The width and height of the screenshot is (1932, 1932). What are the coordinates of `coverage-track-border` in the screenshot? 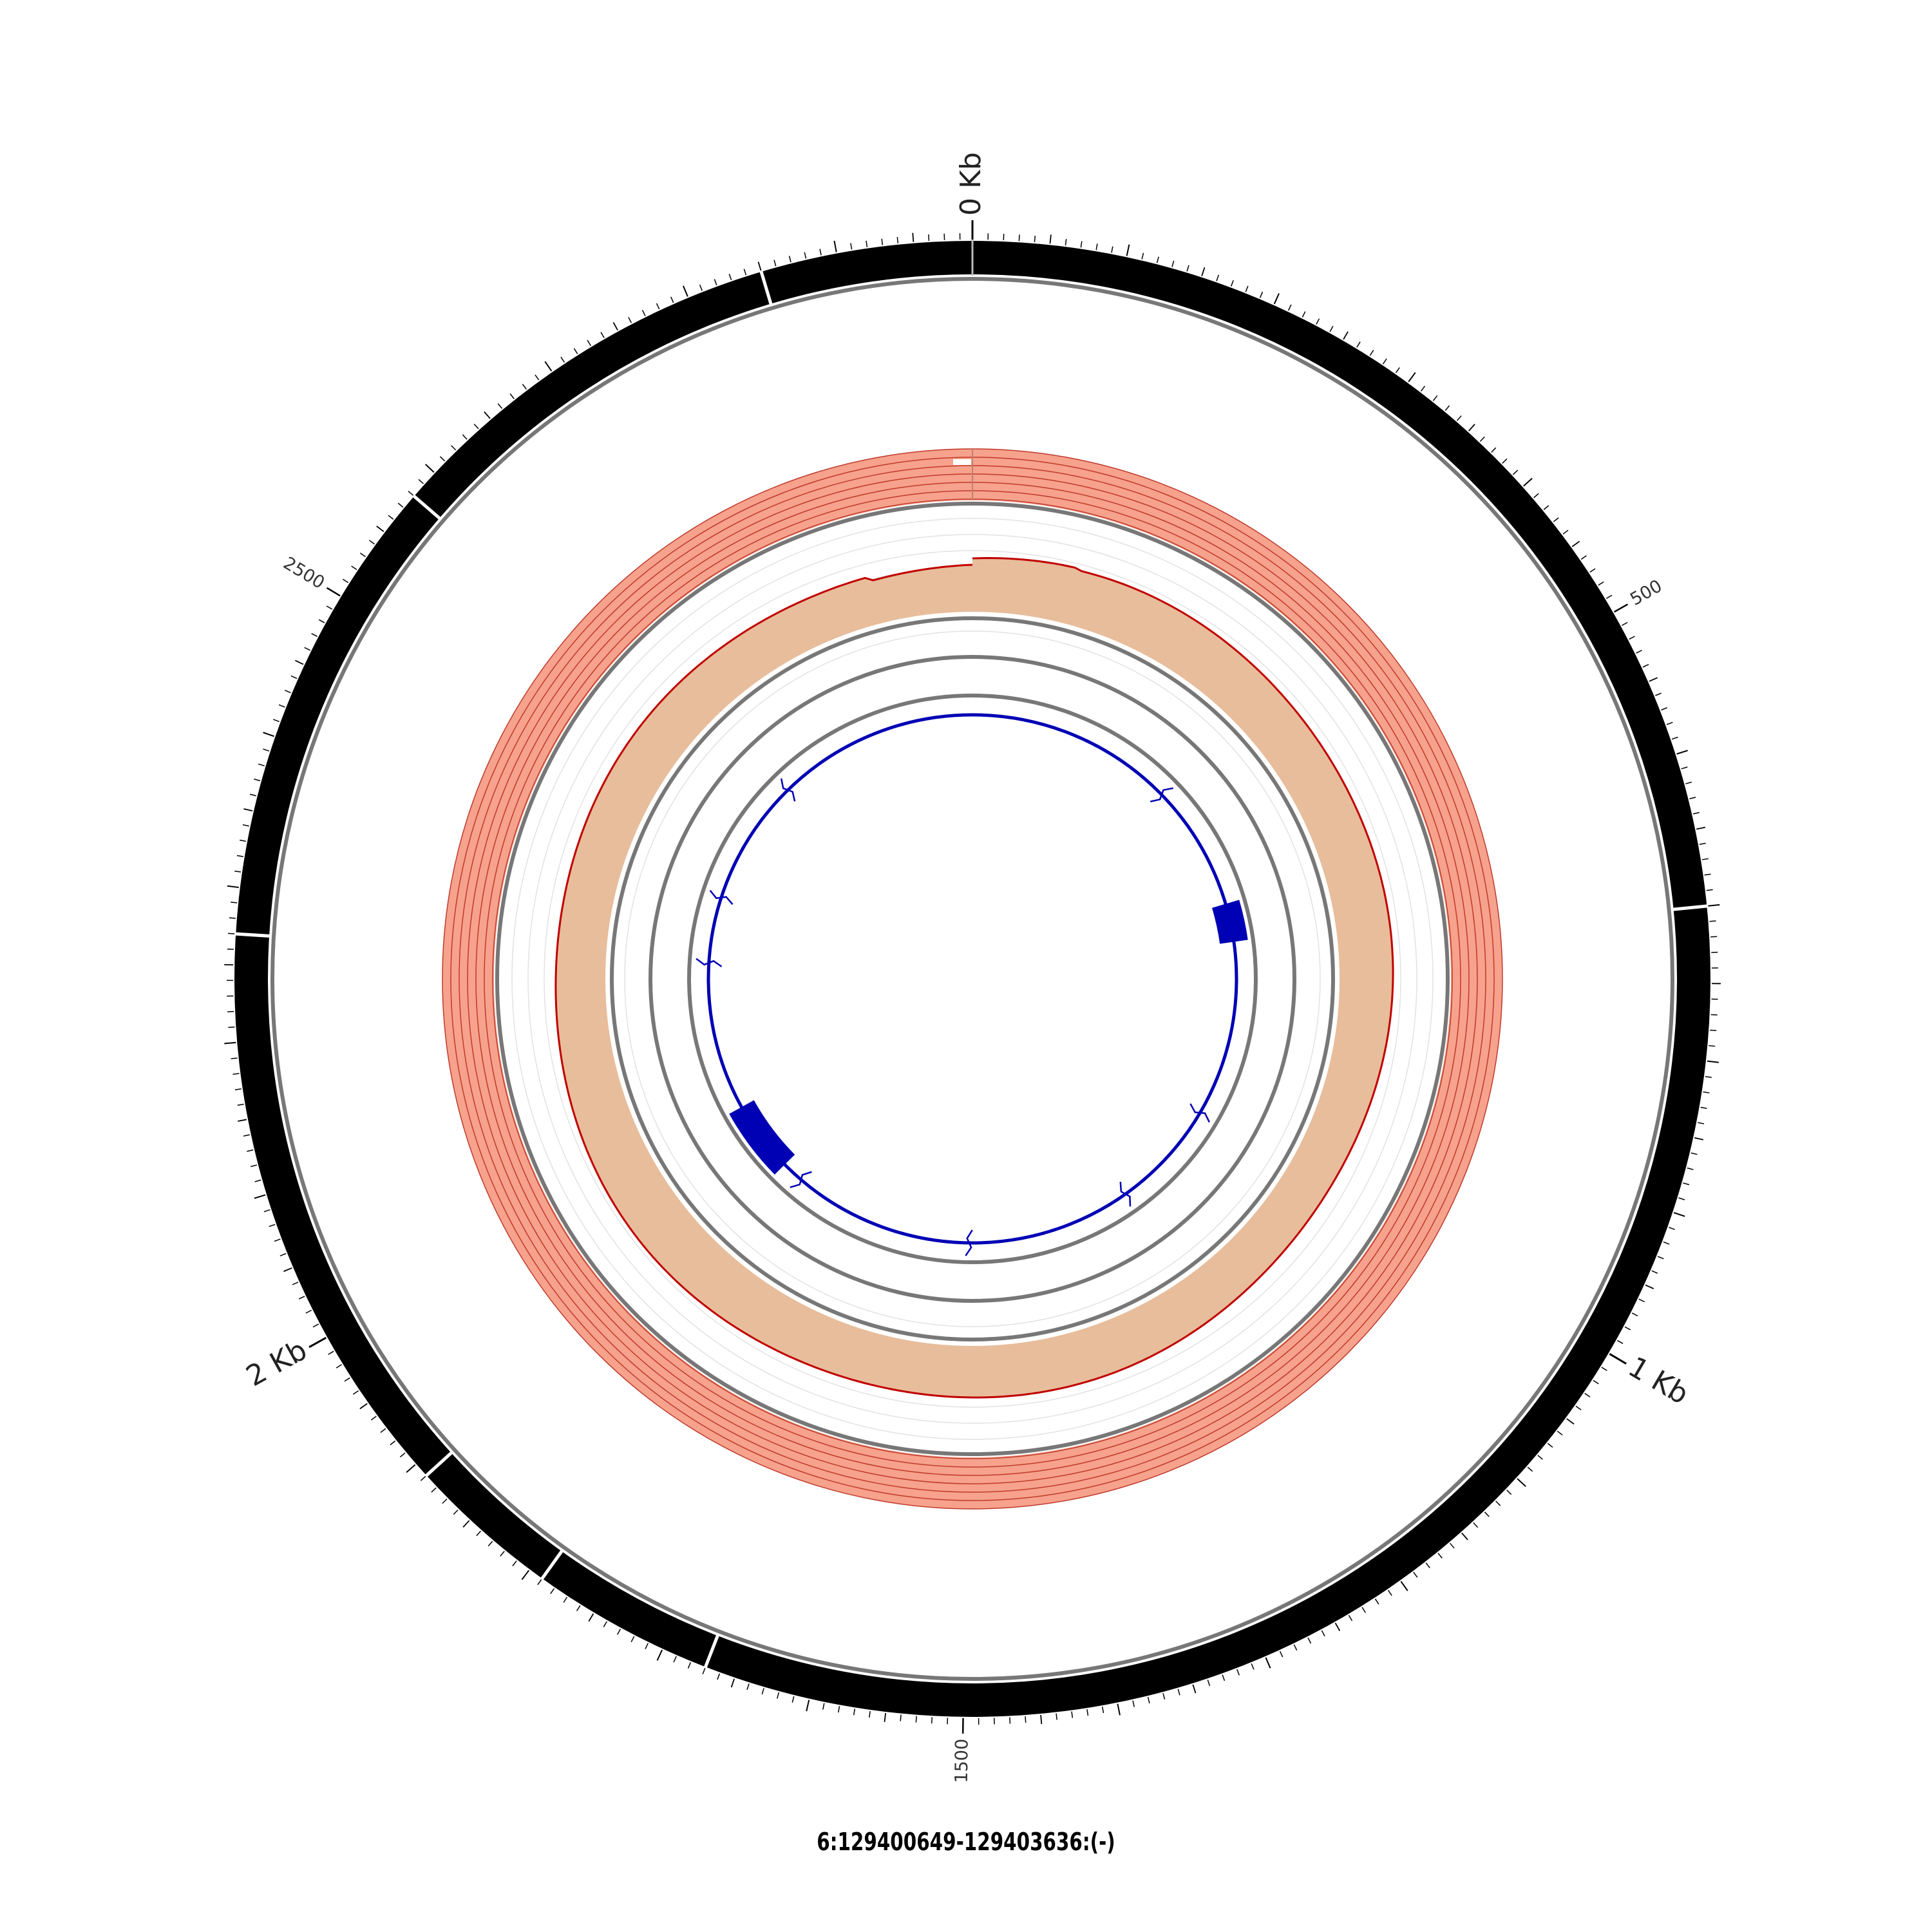 It's located at (973, 978).